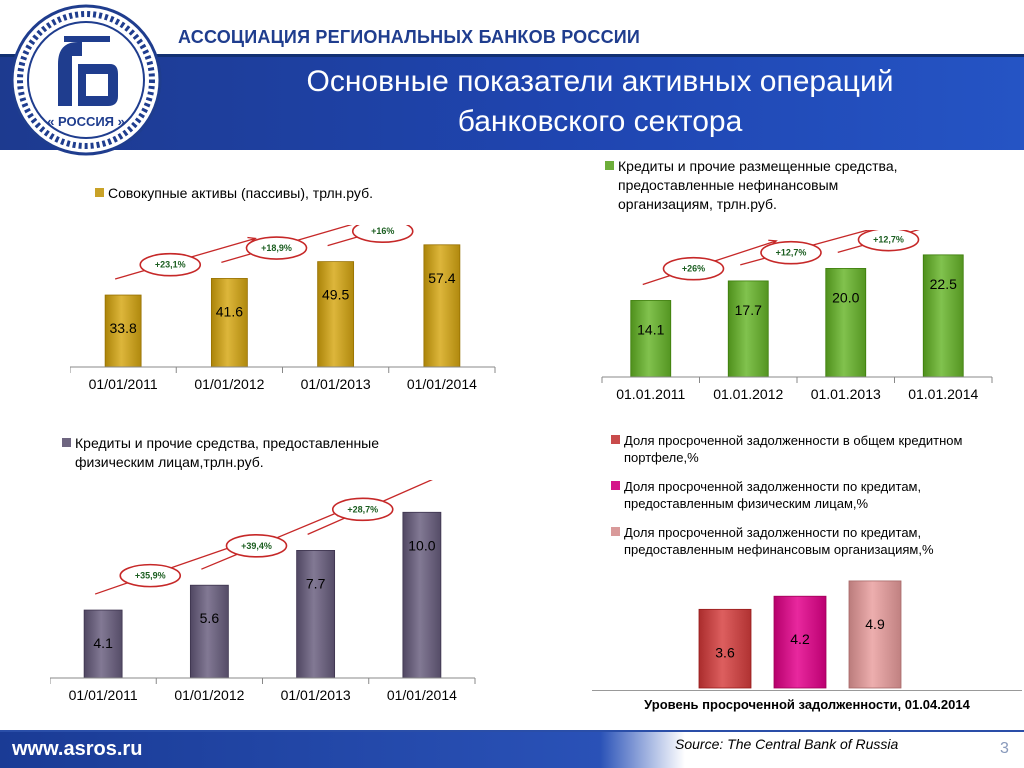 Image resolution: width=1024 pixels, height=768 pixels. Describe the element at coordinates (650, 329) in the screenshot. I see `bar-value-label: 14.1` at that location.